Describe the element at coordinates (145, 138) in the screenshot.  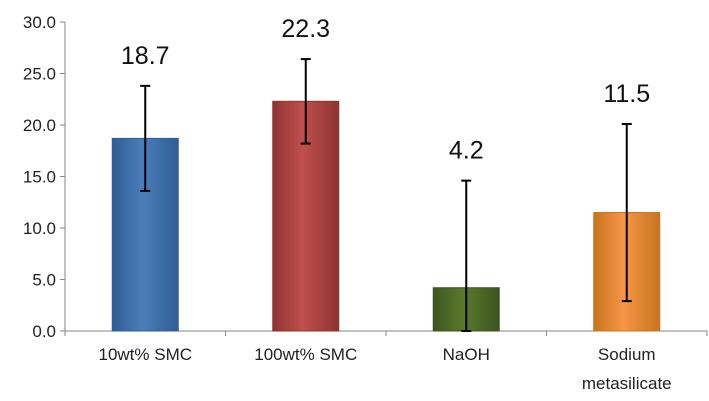
I see `error-bar-10wt-smc` at that location.